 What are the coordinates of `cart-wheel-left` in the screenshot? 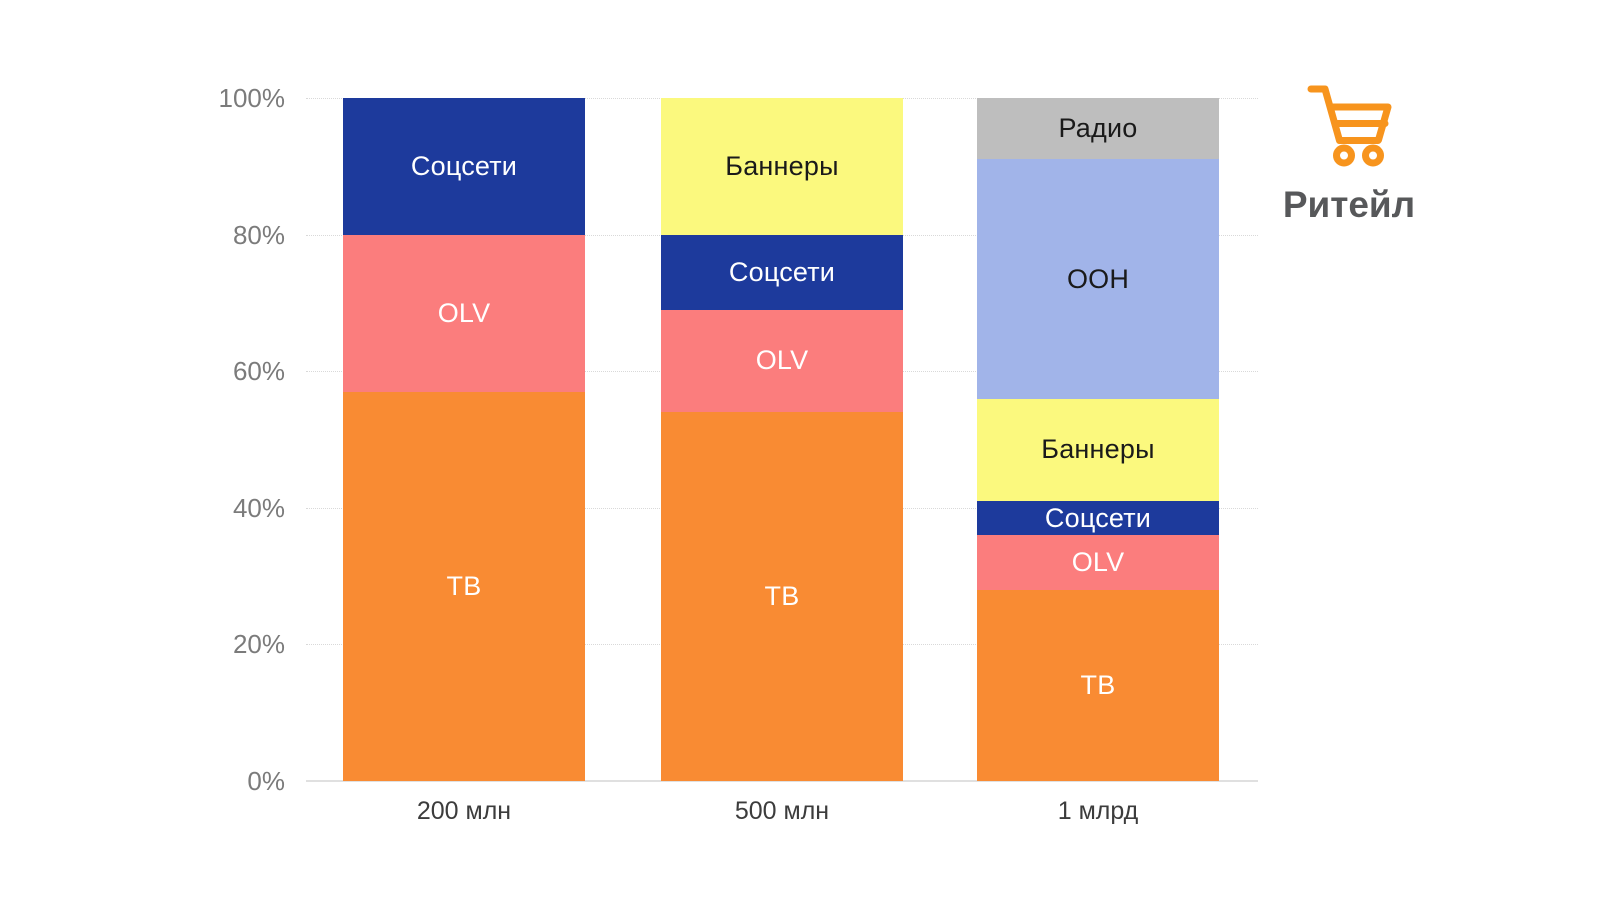 It's located at (1344, 155).